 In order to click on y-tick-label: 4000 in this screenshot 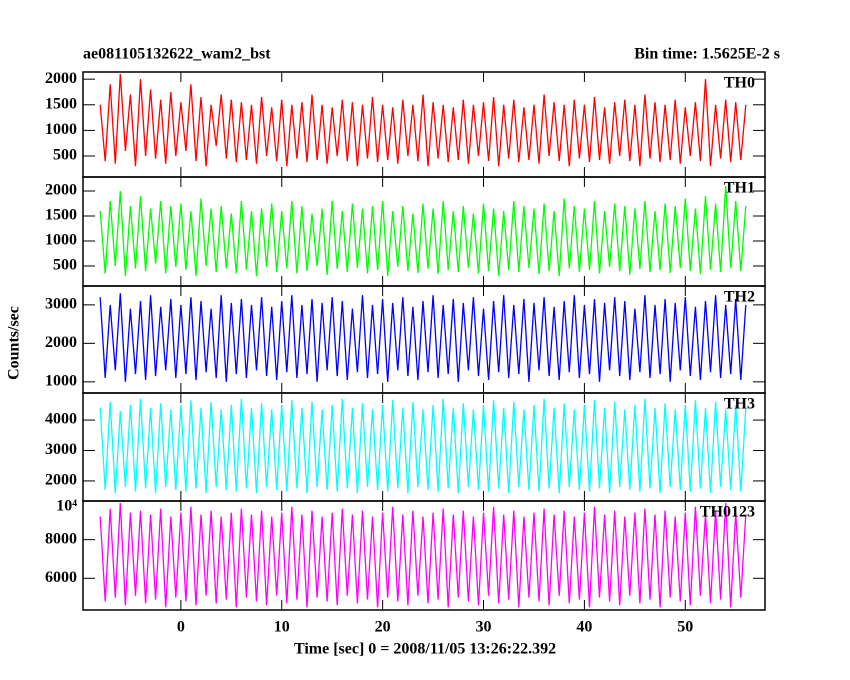, I will do `click(61, 419)`.